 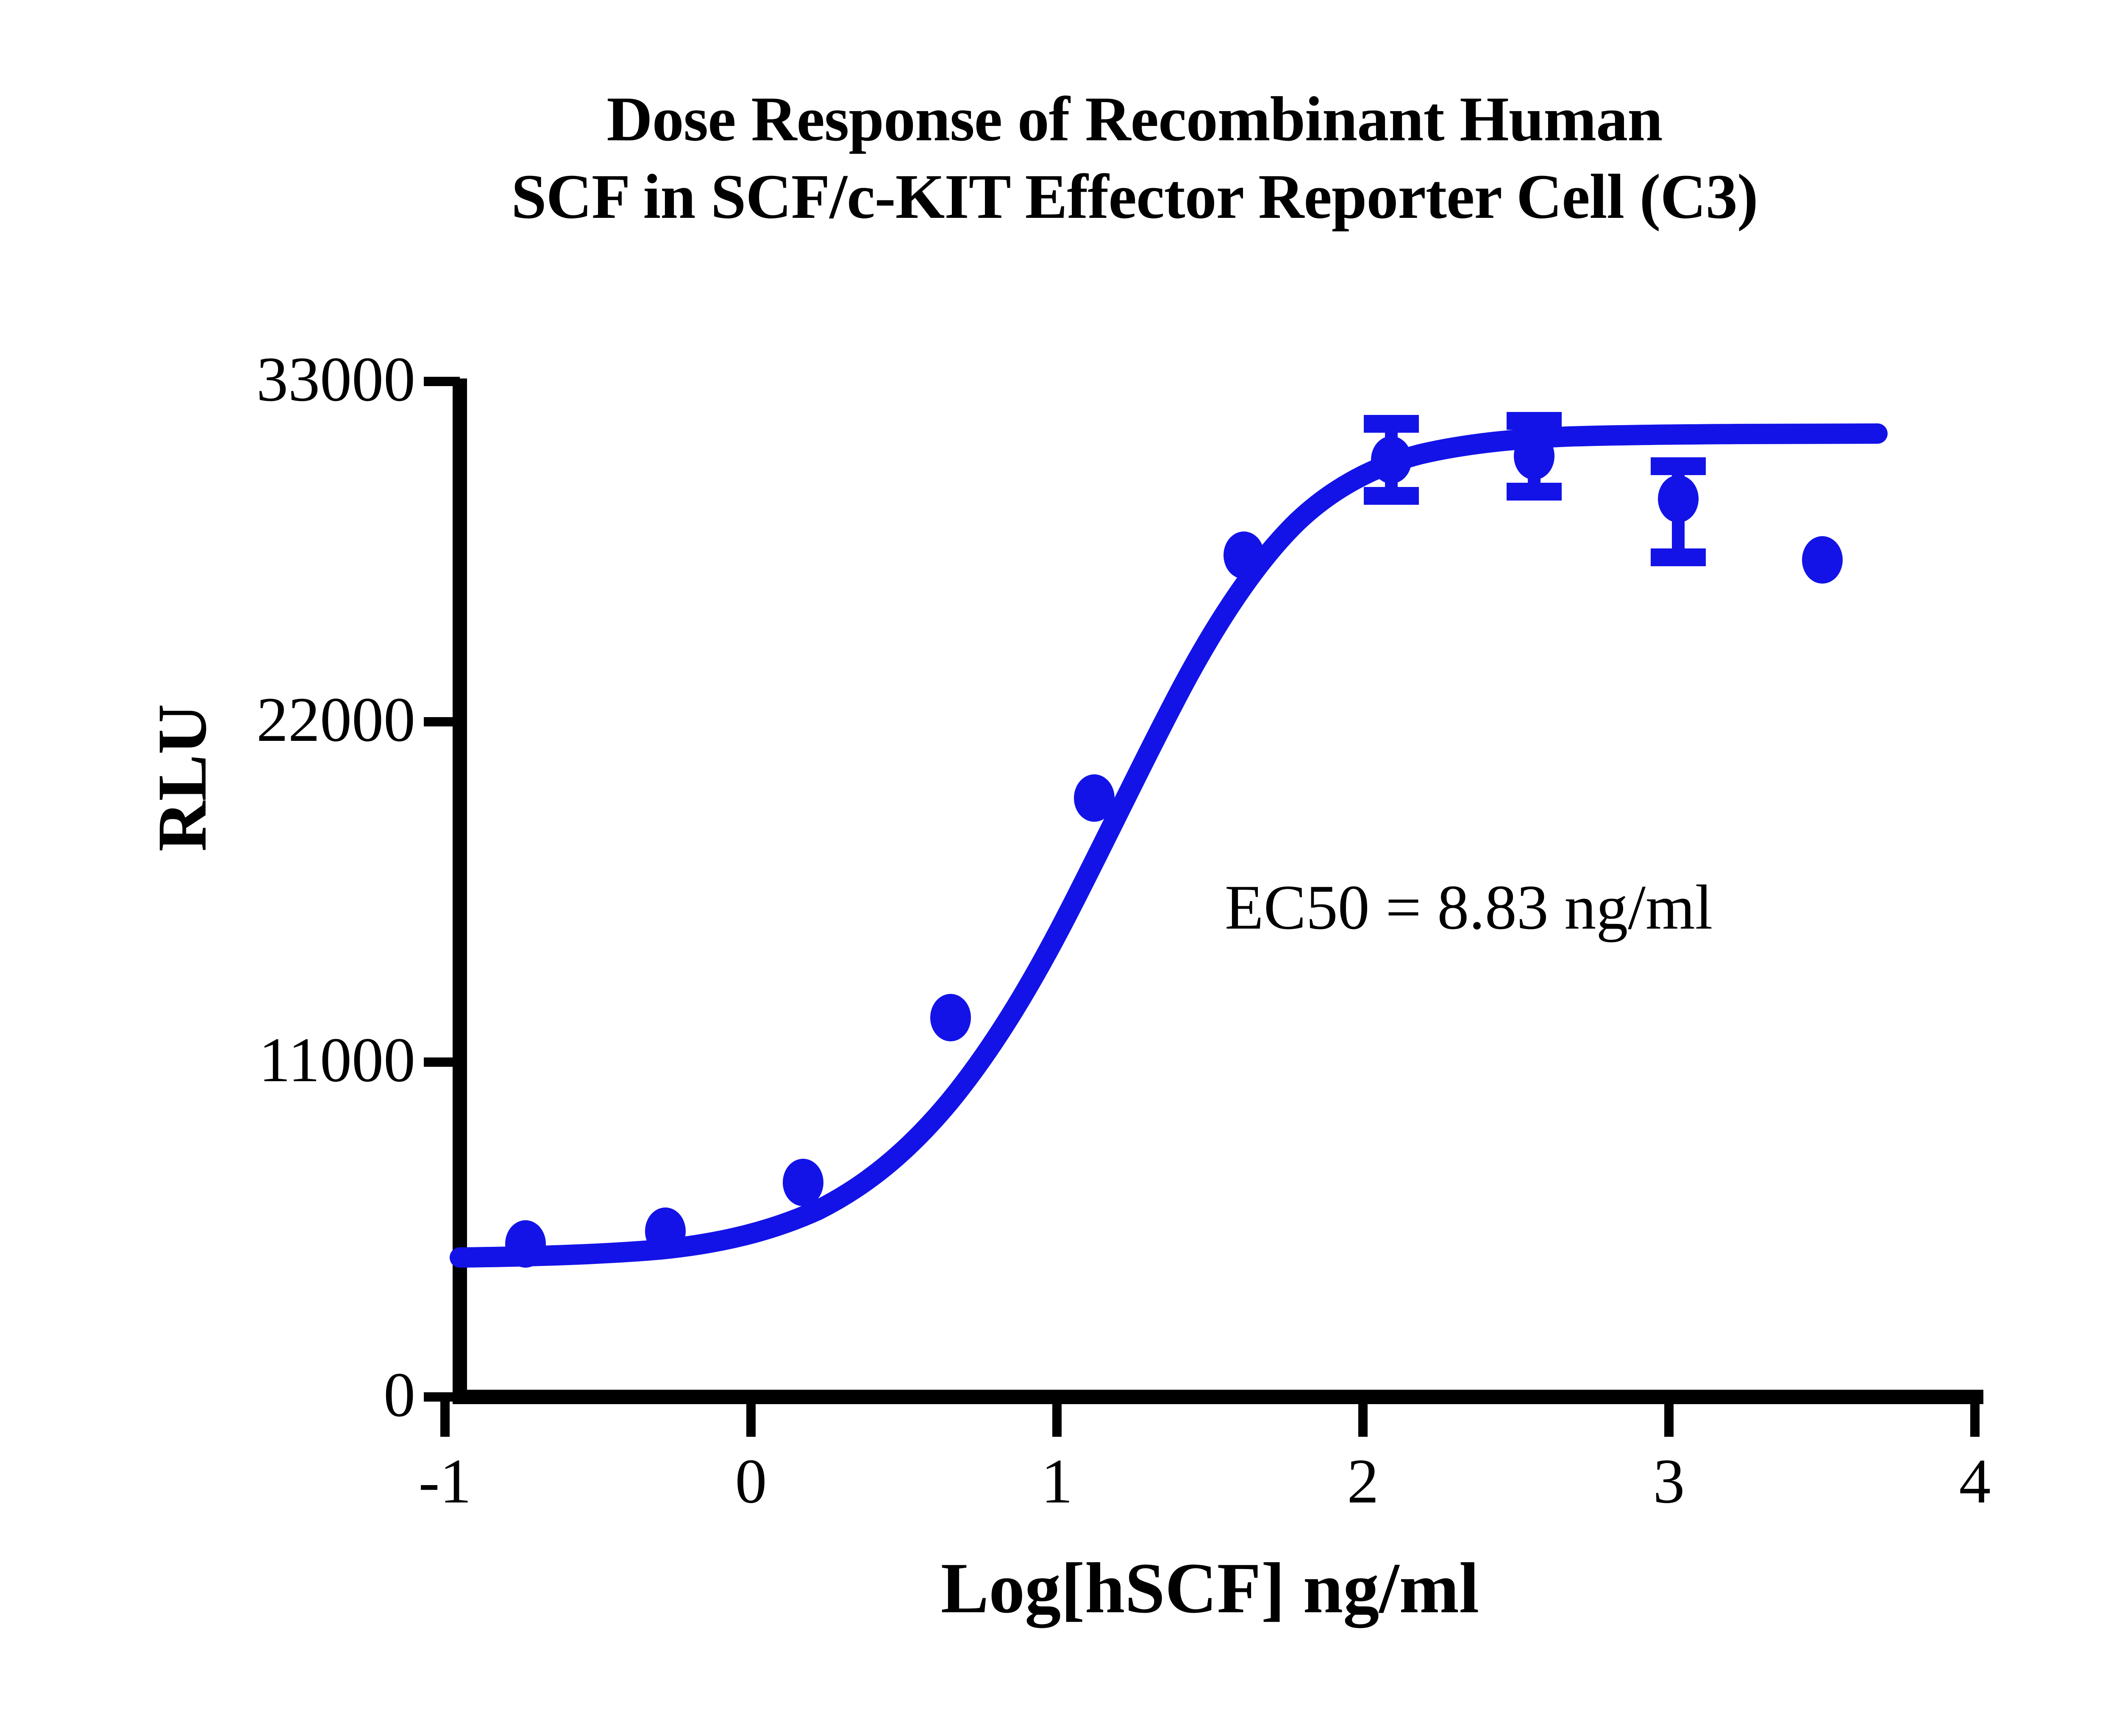 What do you see at coordinates (751, 1481) in the screenshot?
I see `x-tick-label-0: 0` at bounding box center [751, 1481].